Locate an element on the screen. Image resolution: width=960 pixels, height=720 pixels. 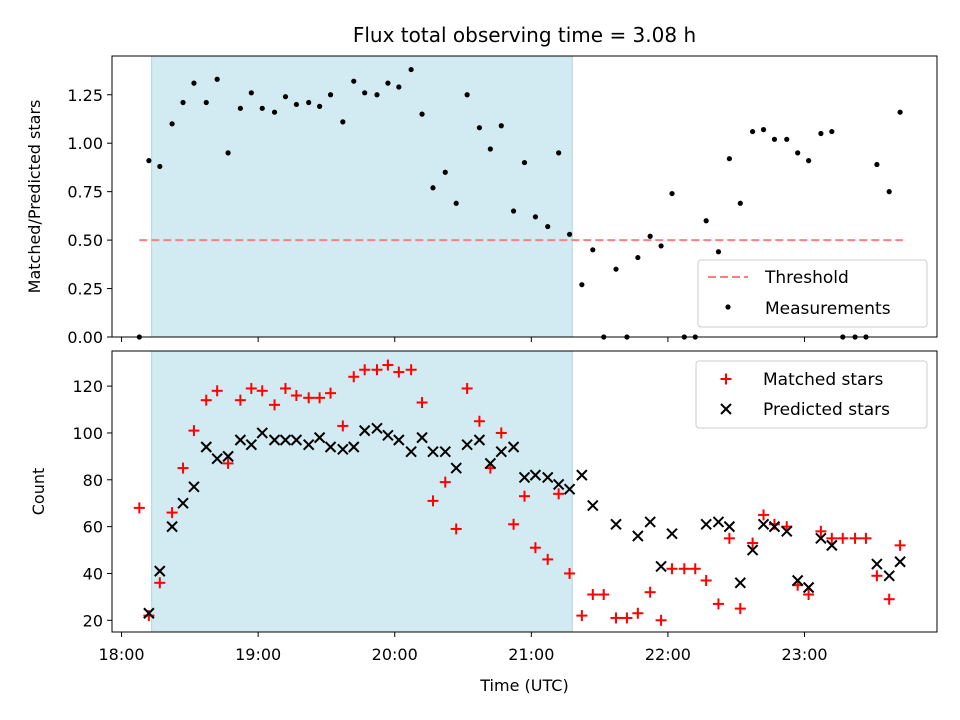
legend-matched-label: Matched stars is located at coordinates (823, 380).